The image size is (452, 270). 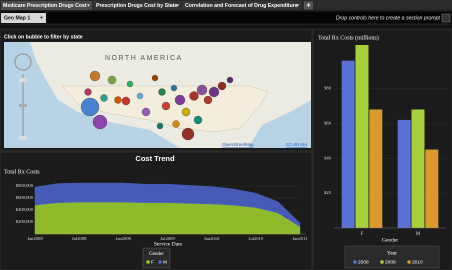 What do you see at coordinates (300, 238) in the screenshot?
I see `x-tick-label: Jan2011` at bounding box center [300, 238].